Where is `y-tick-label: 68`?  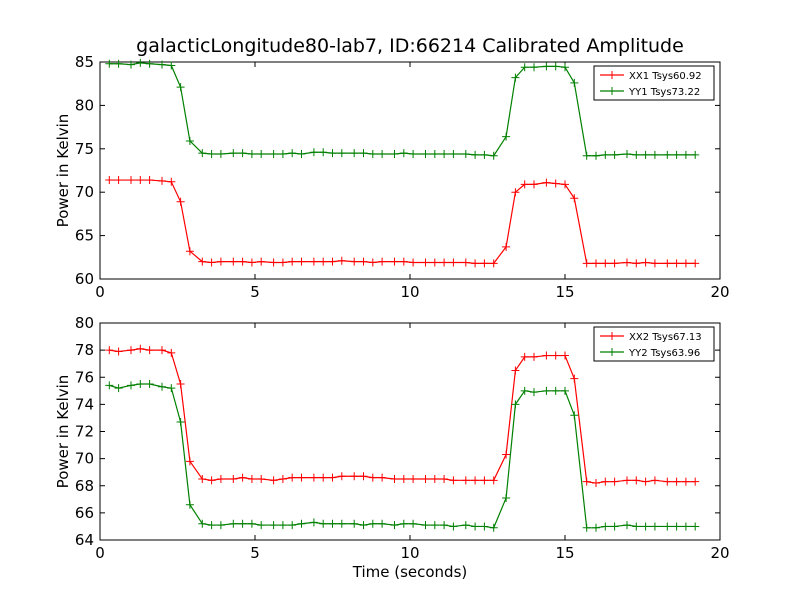 y-tick-label: 68 is located at coordinates (84, 486).